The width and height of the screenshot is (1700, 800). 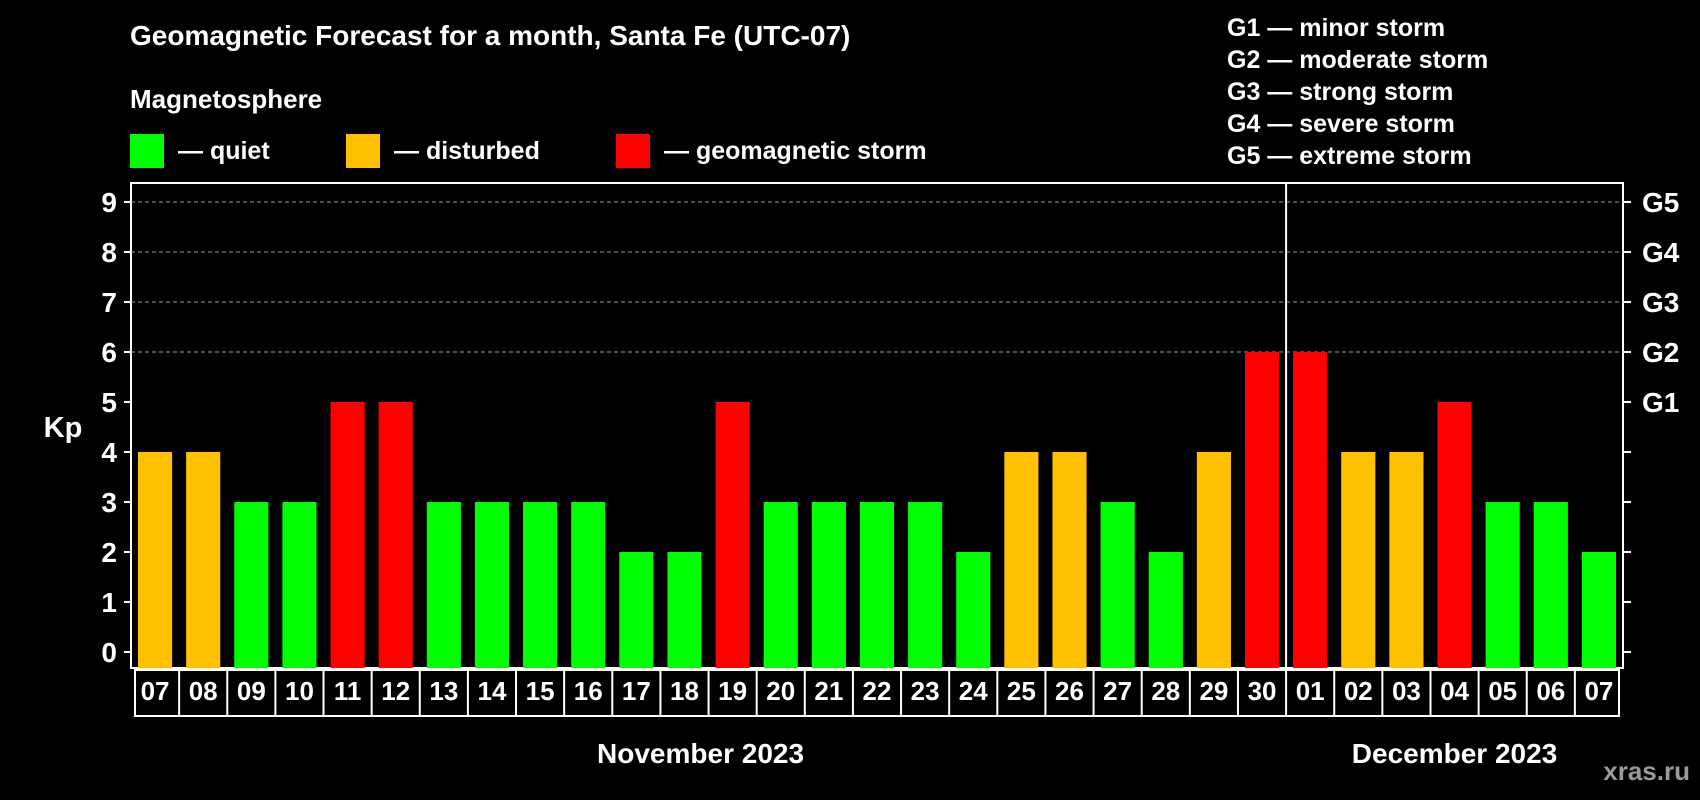 I want to click on y-tick-label: 2, so click(x=109, y=552).